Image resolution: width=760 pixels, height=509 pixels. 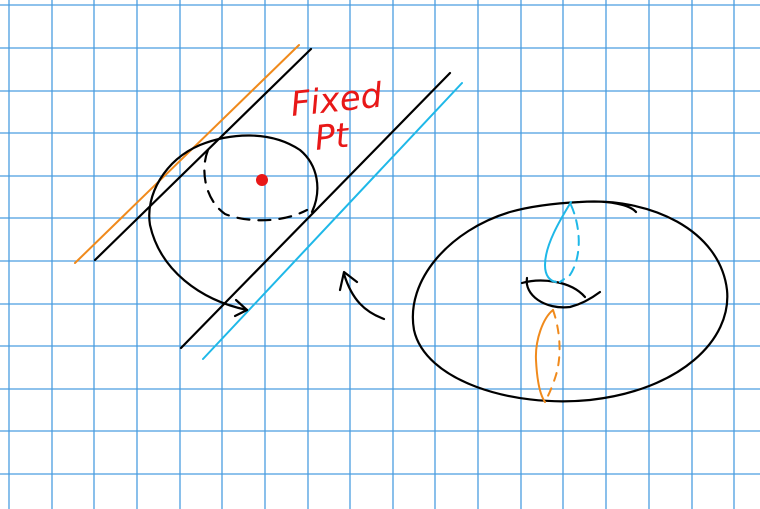 What do you see at coordinates (558, 242) in the screenshot?
I see `cyan-loop-solid` at bounding box center [558, 242].